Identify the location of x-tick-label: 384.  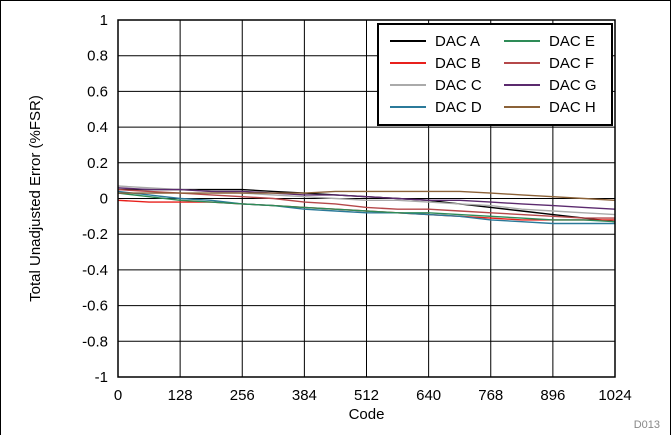
(304, 395).